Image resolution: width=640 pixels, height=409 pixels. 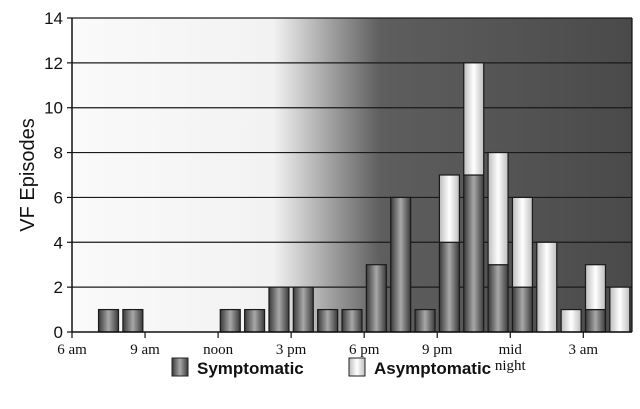 I want to click on y-tick-label: 0, so click(x=58, y=332).